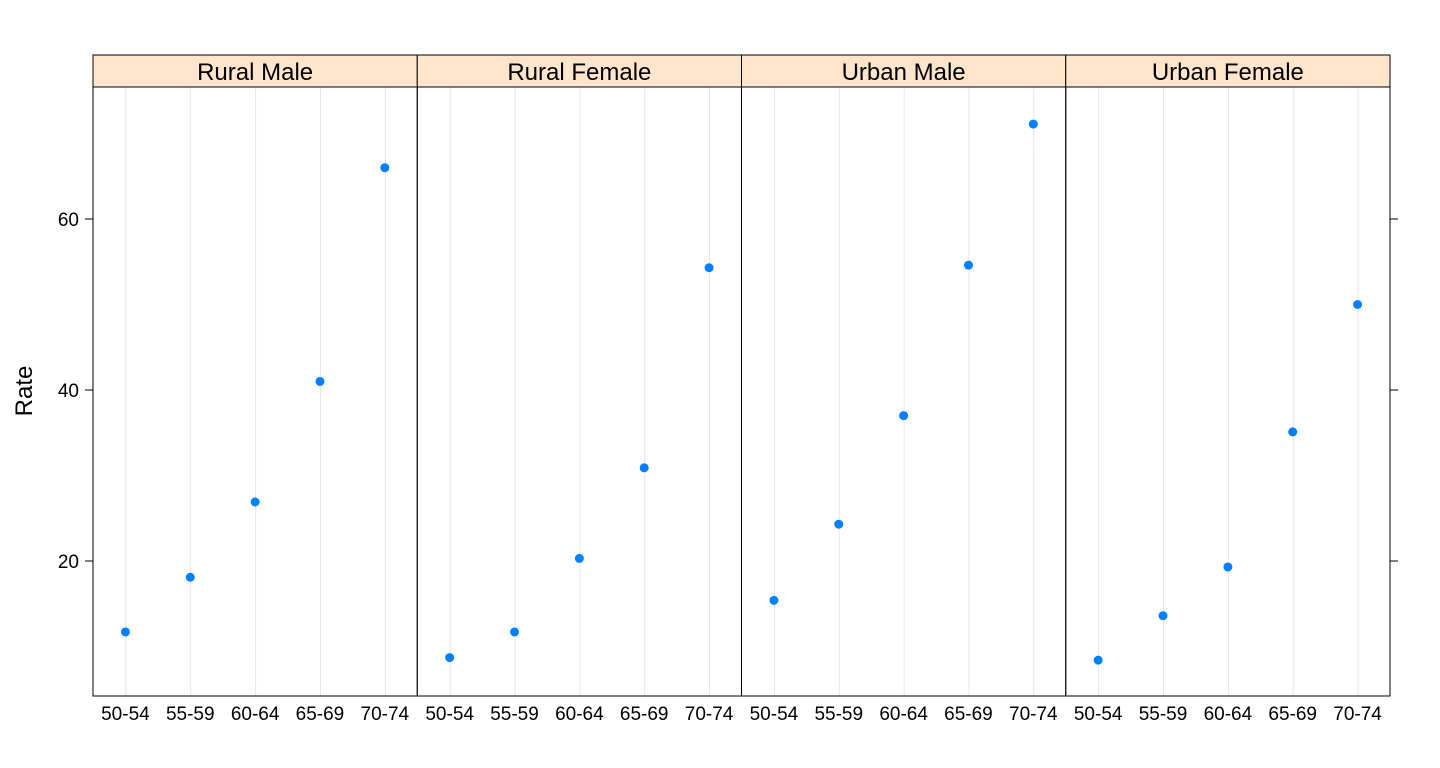 The height and width of the screenshot is (768, 1440). I want to click on strip-label: Rural Female, so click(579, 72).